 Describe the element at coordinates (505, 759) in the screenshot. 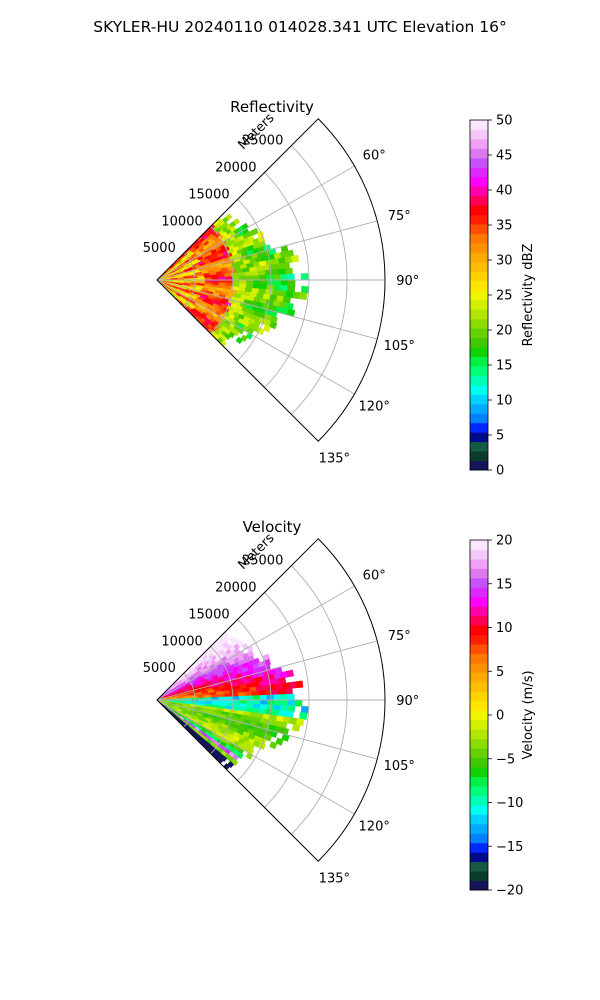

I see `colorbar-tick-label: −5` at that location.